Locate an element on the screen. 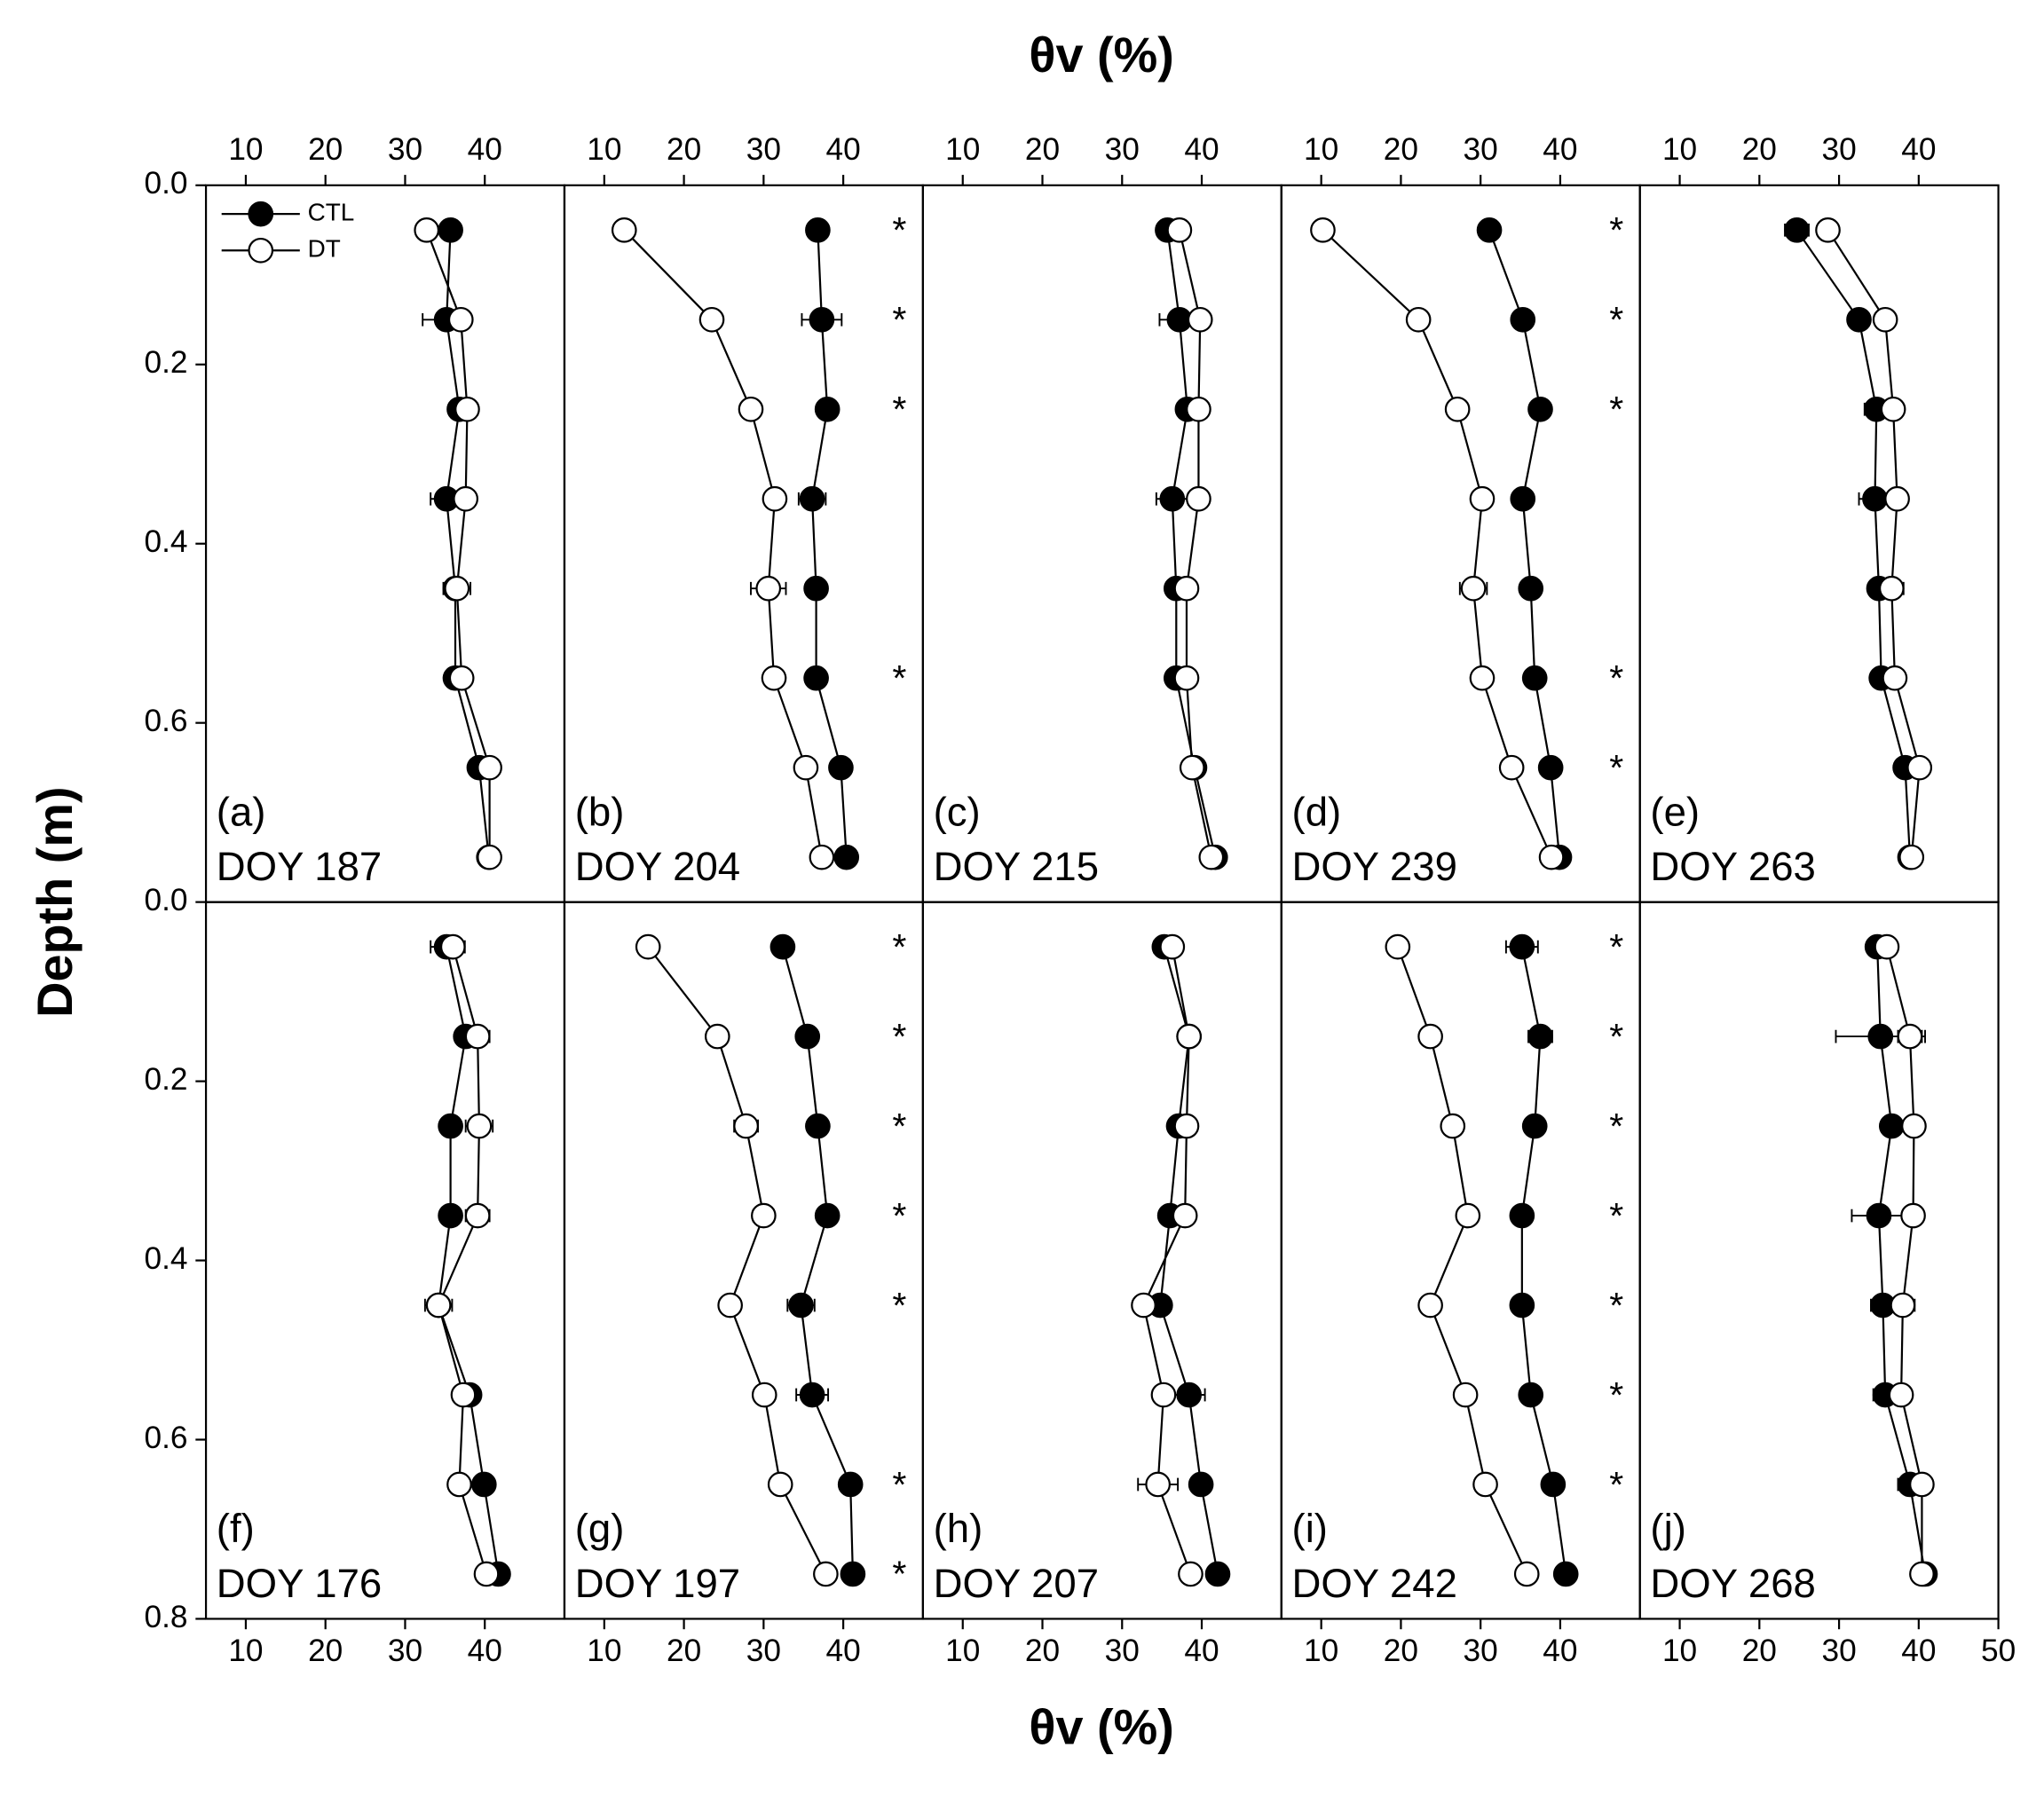  panel-label: (b) is located at coordinates (600, 811).